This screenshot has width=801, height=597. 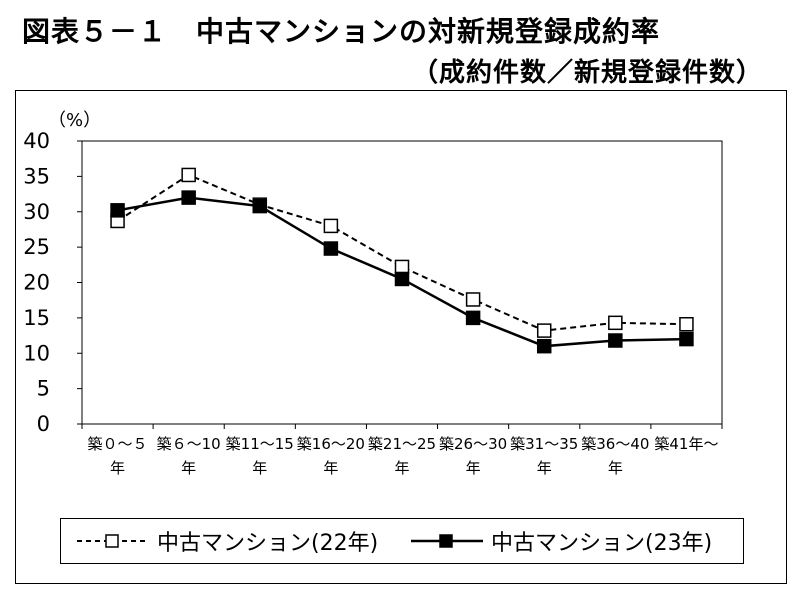 I want to click on legend-label-22: 中古マンション(22年), so click(x=268, y=543).